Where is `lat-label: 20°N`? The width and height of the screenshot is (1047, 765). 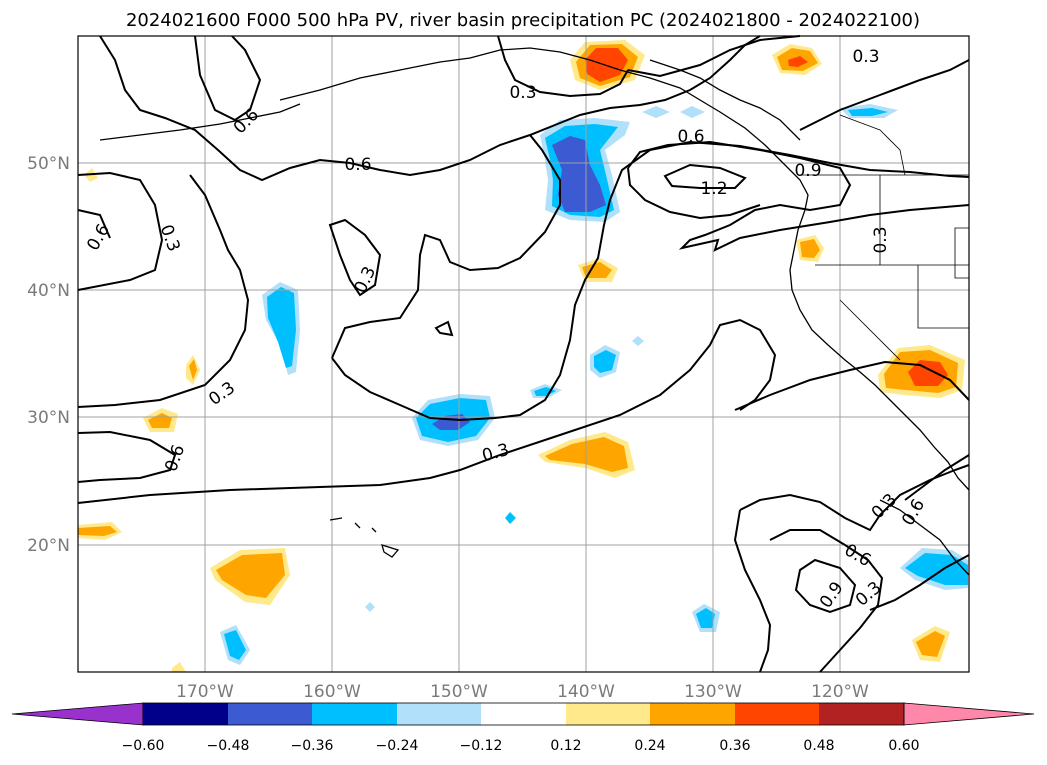
lat-label: 20°N is located at coordinates (48, 546).